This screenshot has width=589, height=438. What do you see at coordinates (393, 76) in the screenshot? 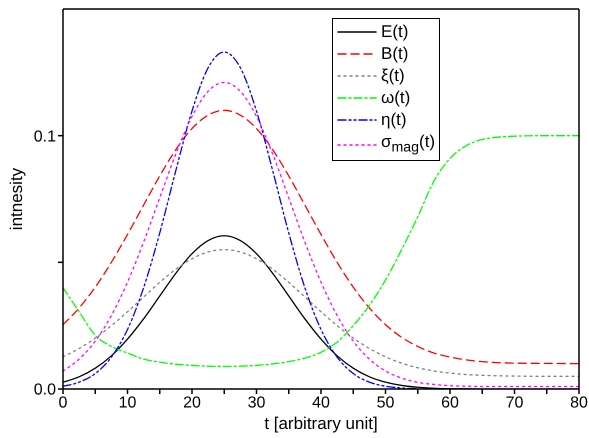
I see `legend-label: ξ(t)` at bounding box center [393, 76].